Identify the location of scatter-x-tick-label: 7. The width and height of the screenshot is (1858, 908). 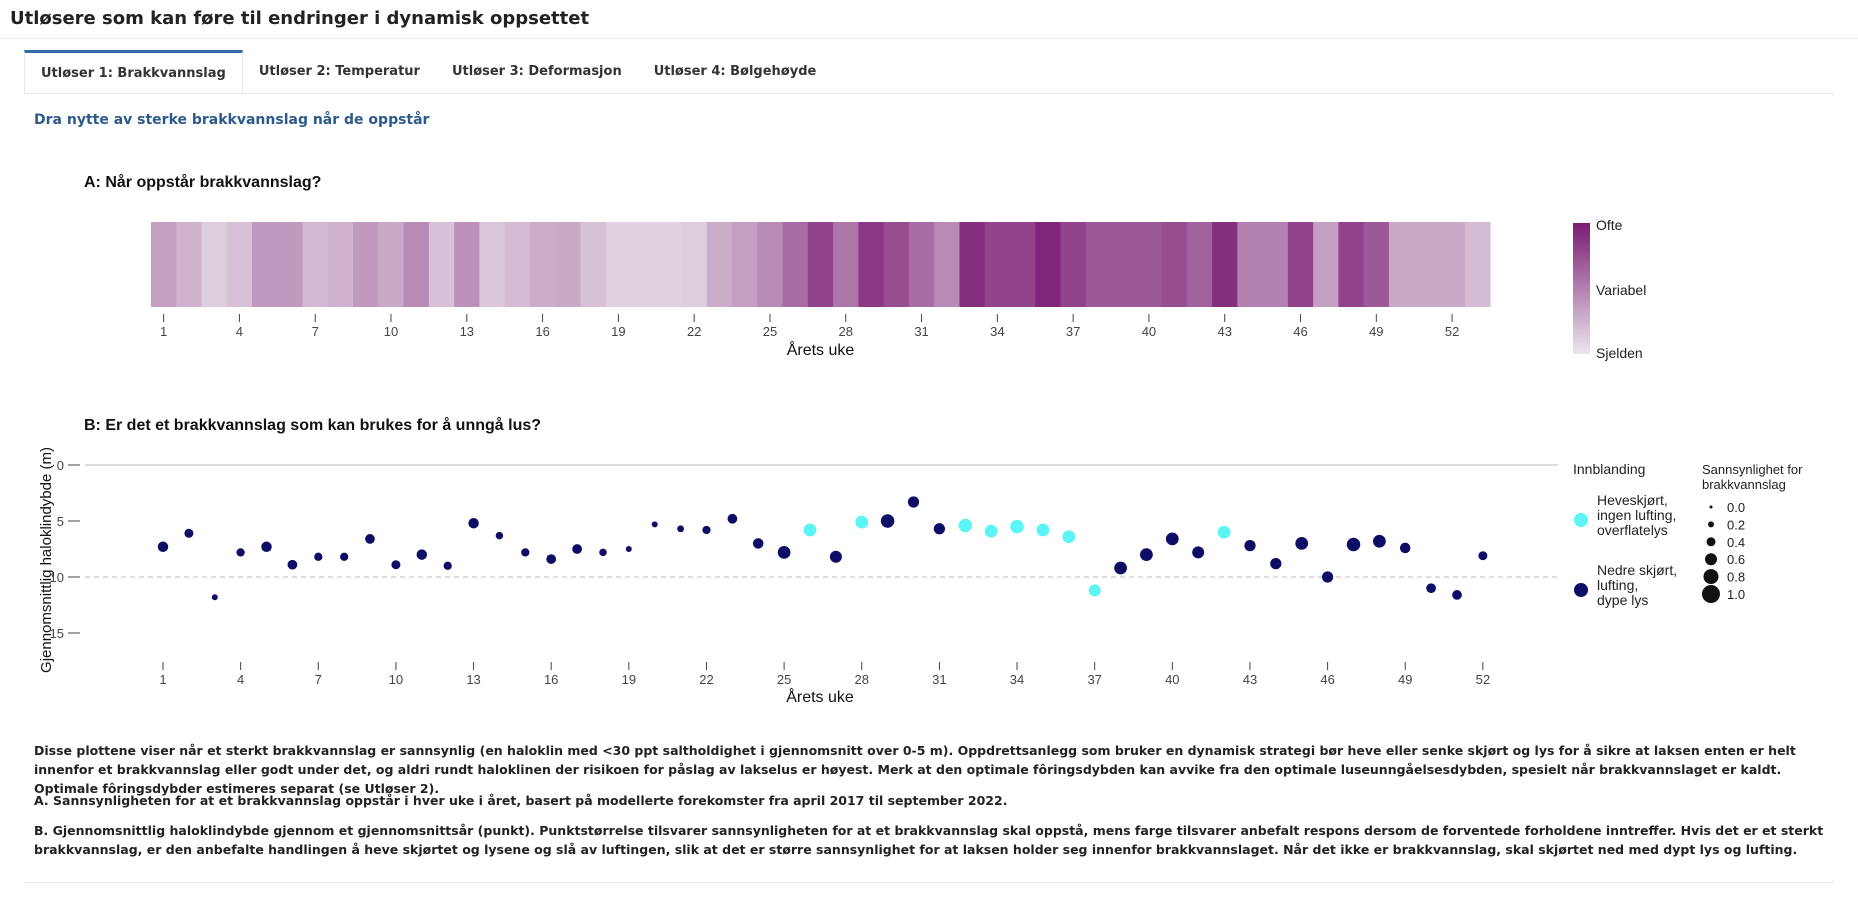
(318, 679).